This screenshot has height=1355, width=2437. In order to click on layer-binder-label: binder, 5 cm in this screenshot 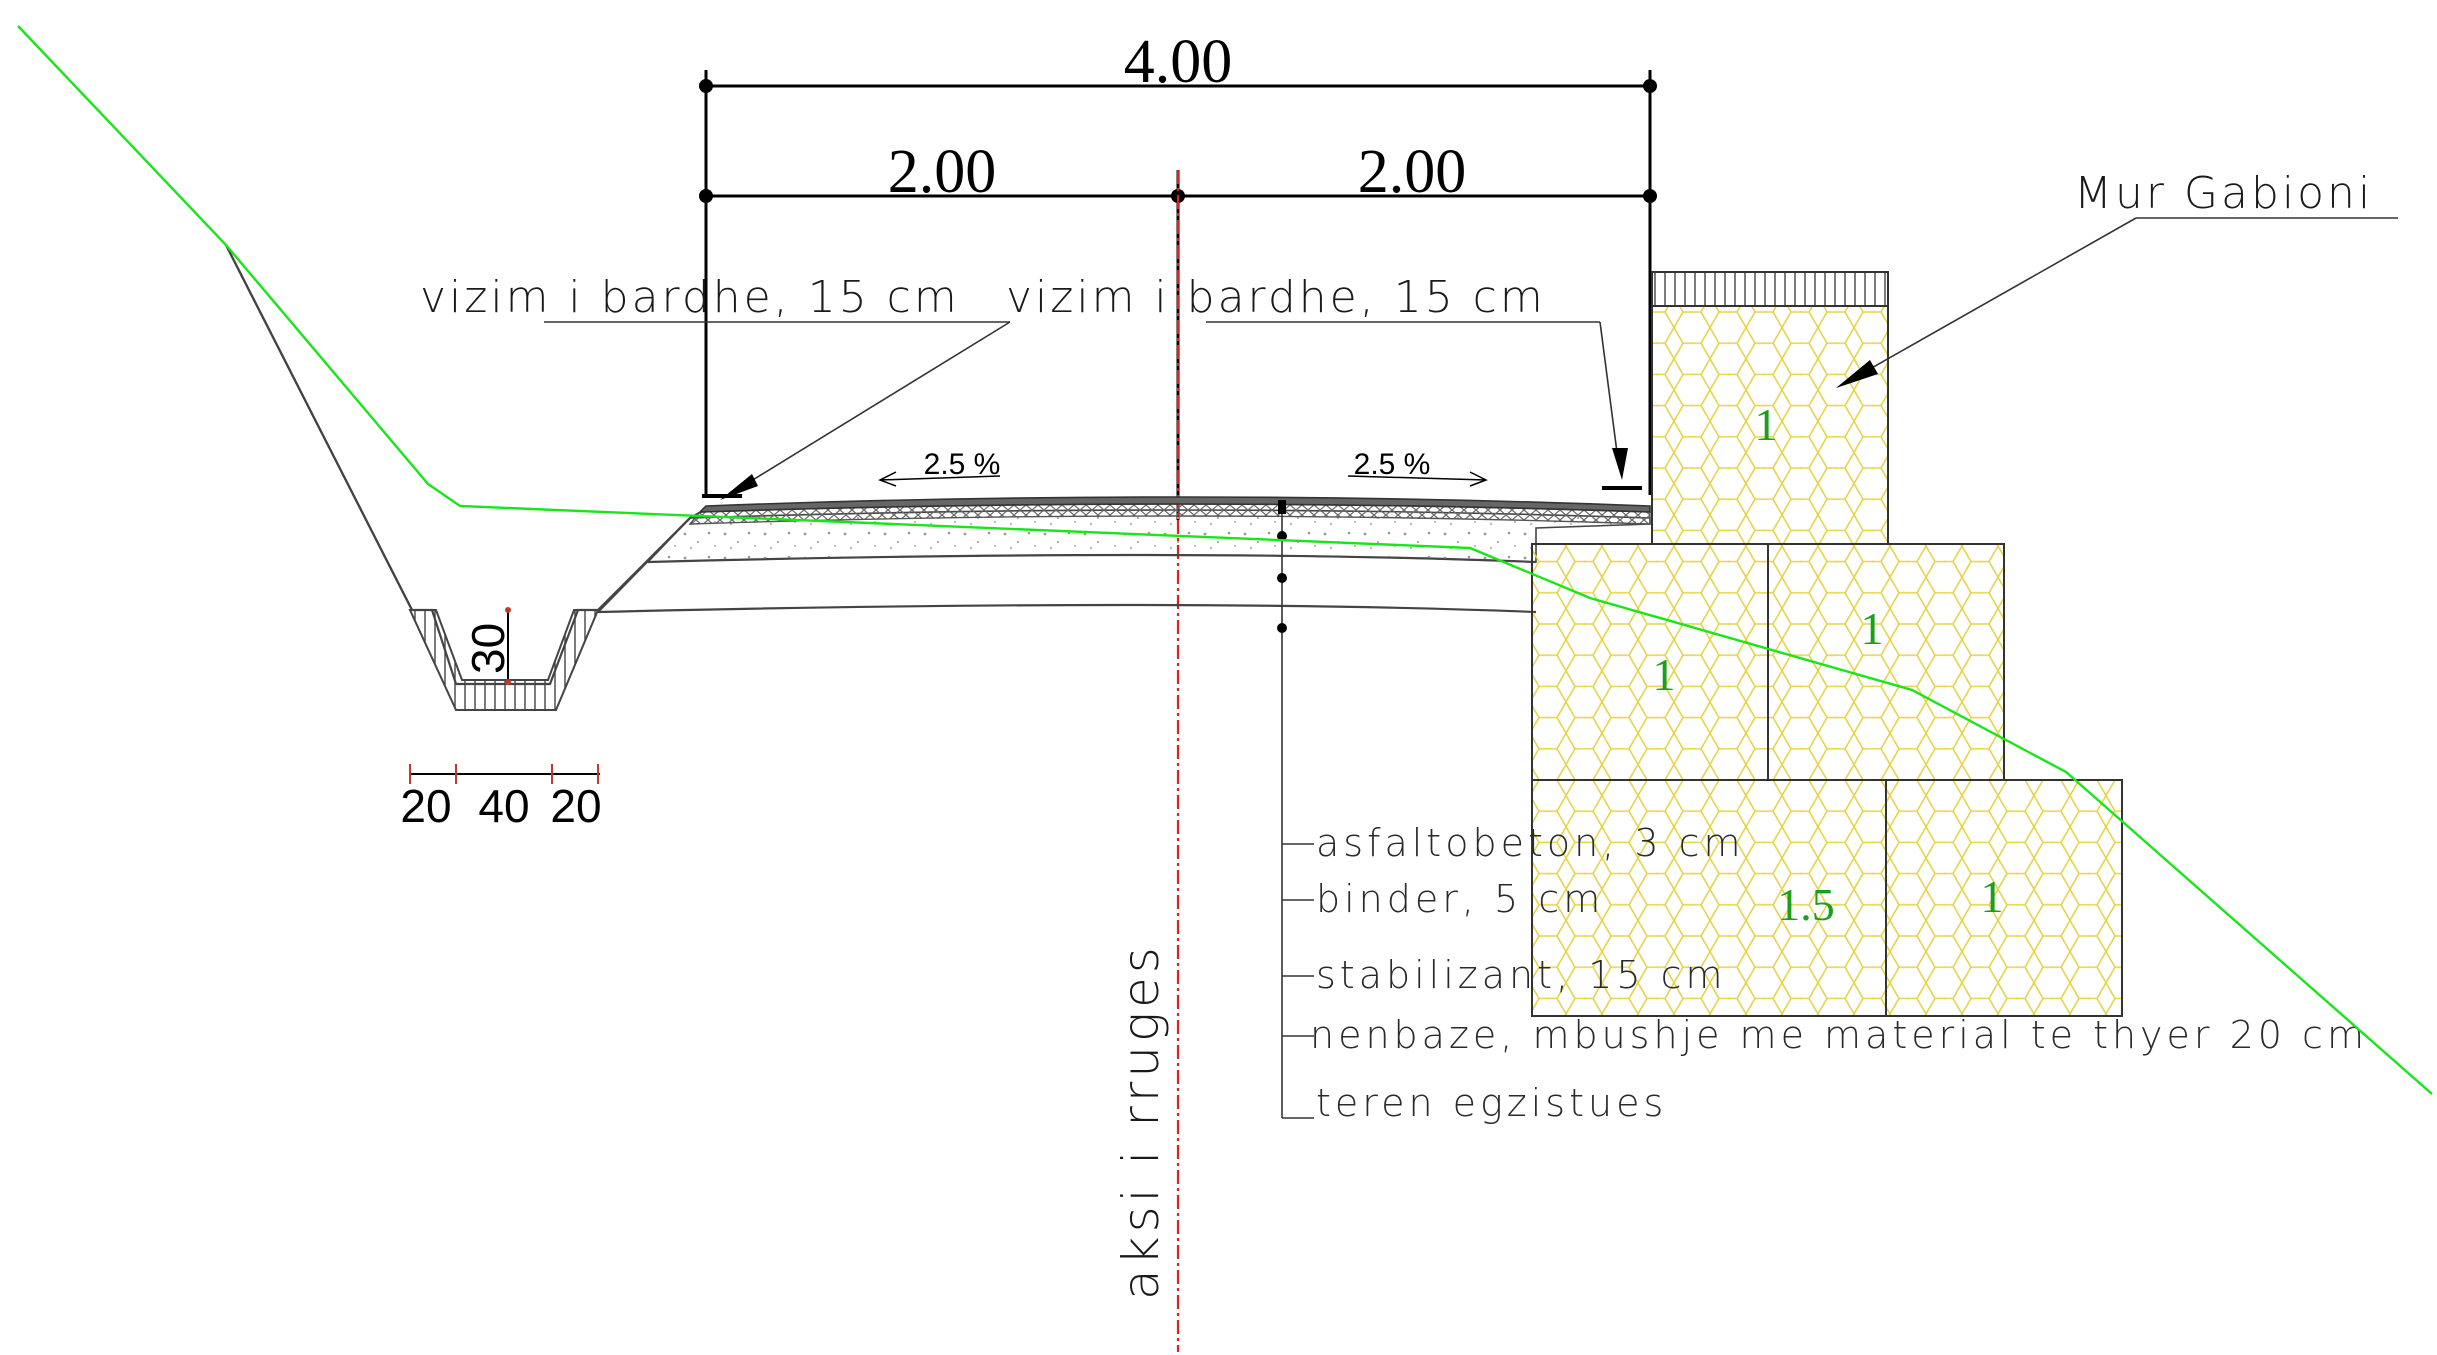, I will do `click(1460, 899)`.